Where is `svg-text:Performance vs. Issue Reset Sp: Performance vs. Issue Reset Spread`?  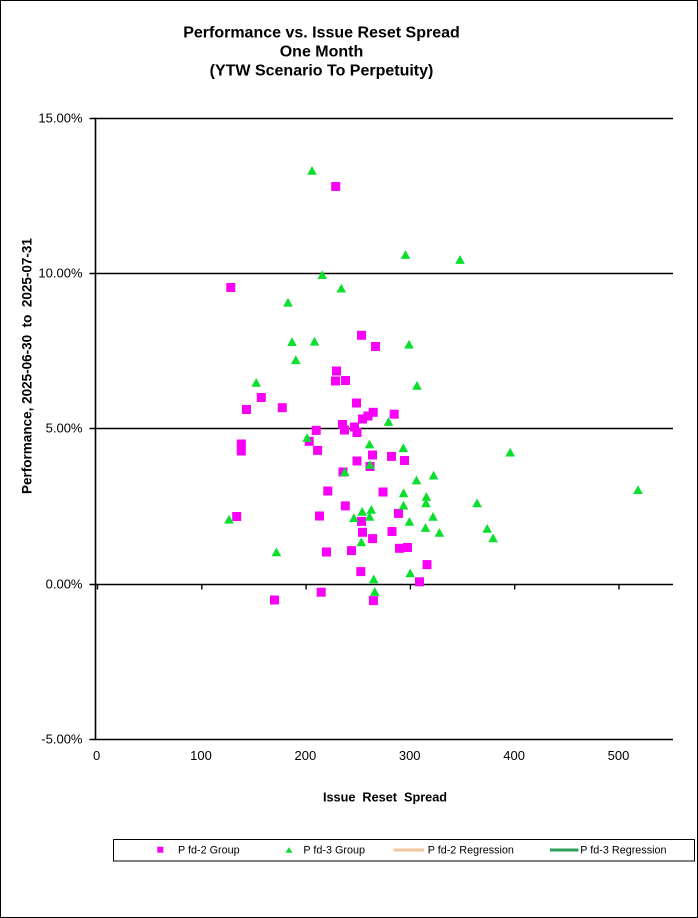 svg-text:Performance vs. Issue Reset Sp: Performance vs. Issue Reset Spread is located at coordinates (321, 32).